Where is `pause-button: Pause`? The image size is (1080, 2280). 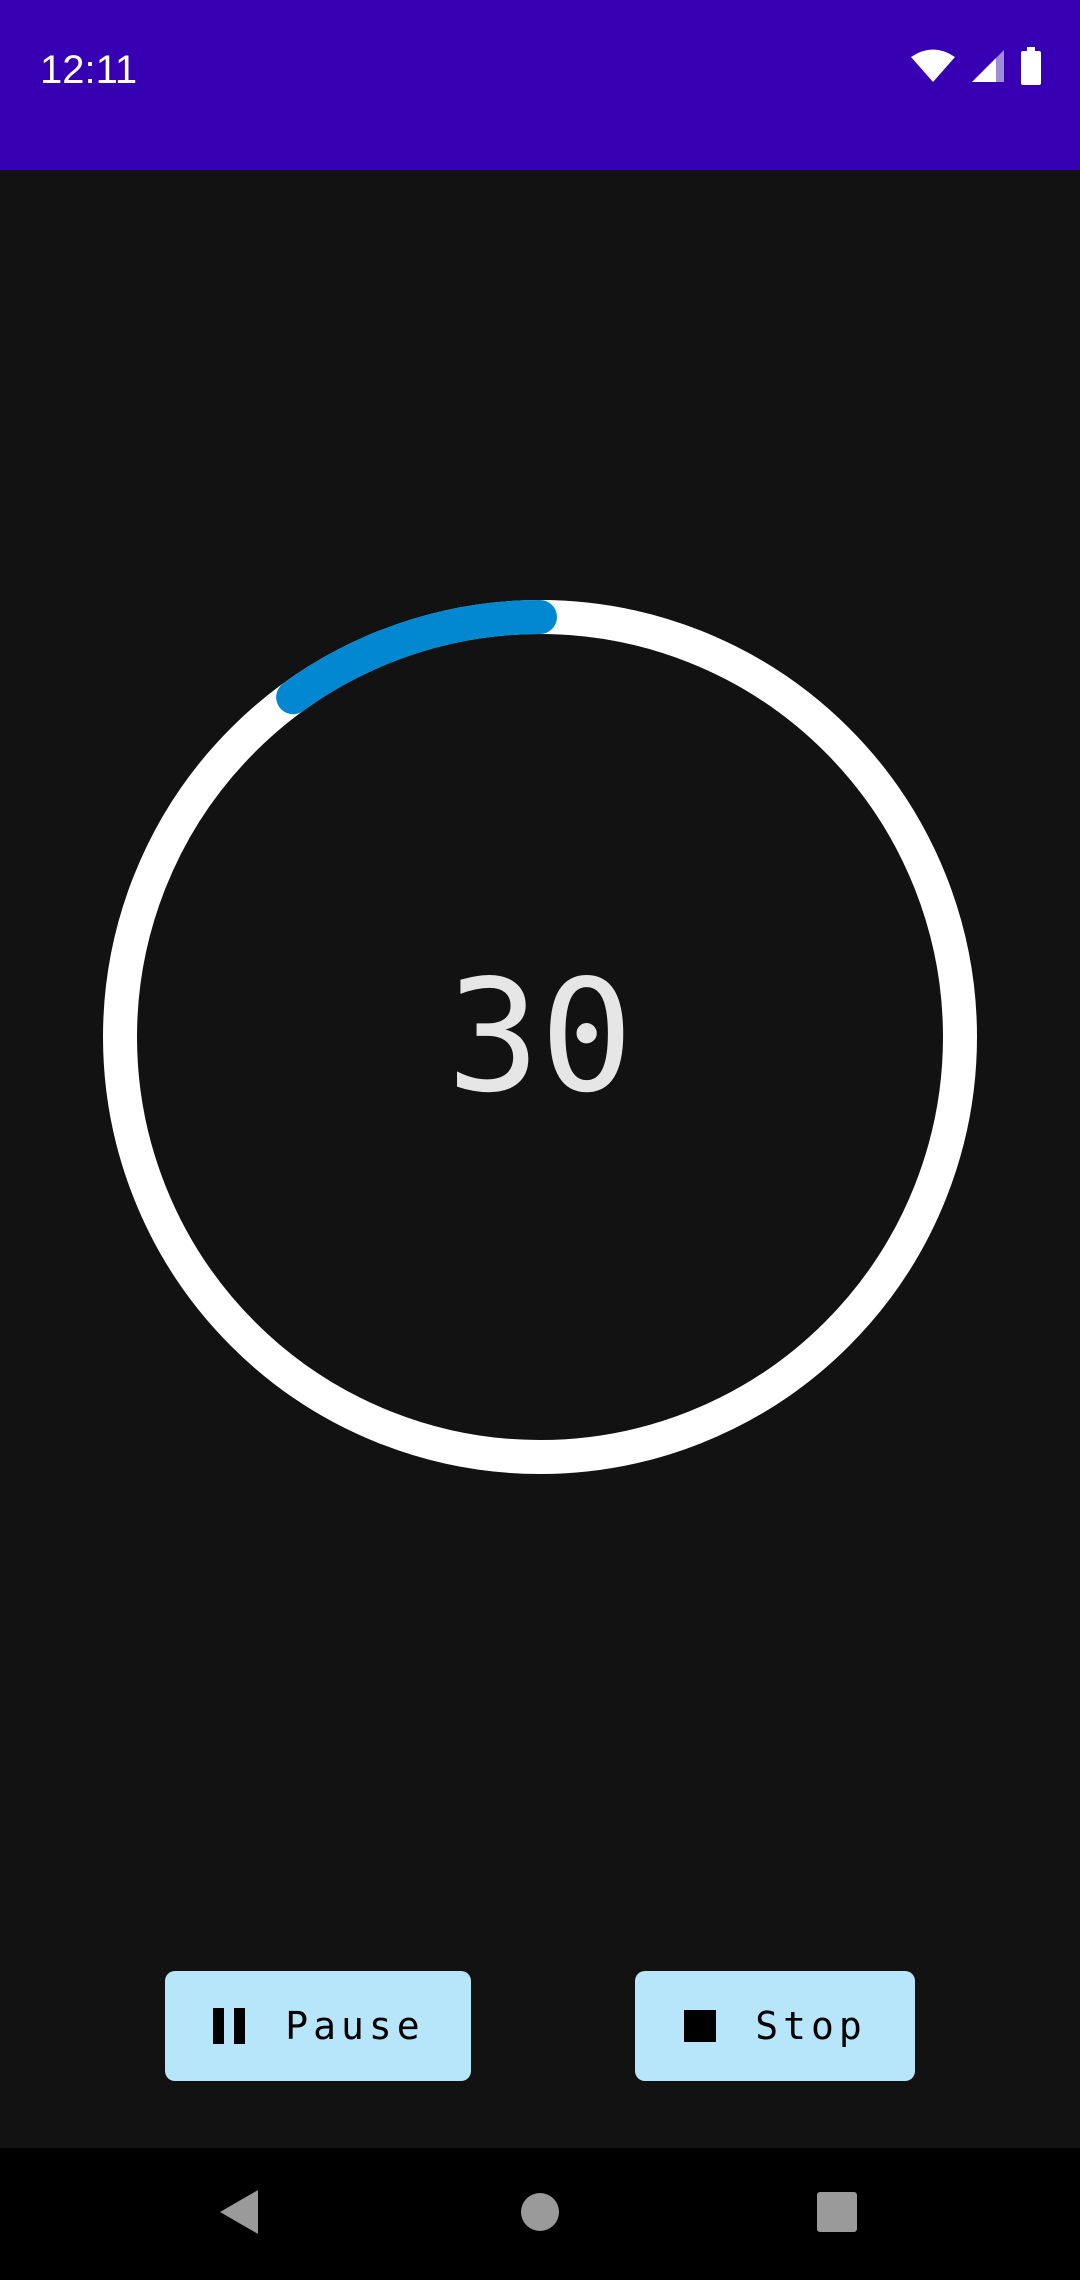 pause-button: Pause is located at coordinates (318, 2026).